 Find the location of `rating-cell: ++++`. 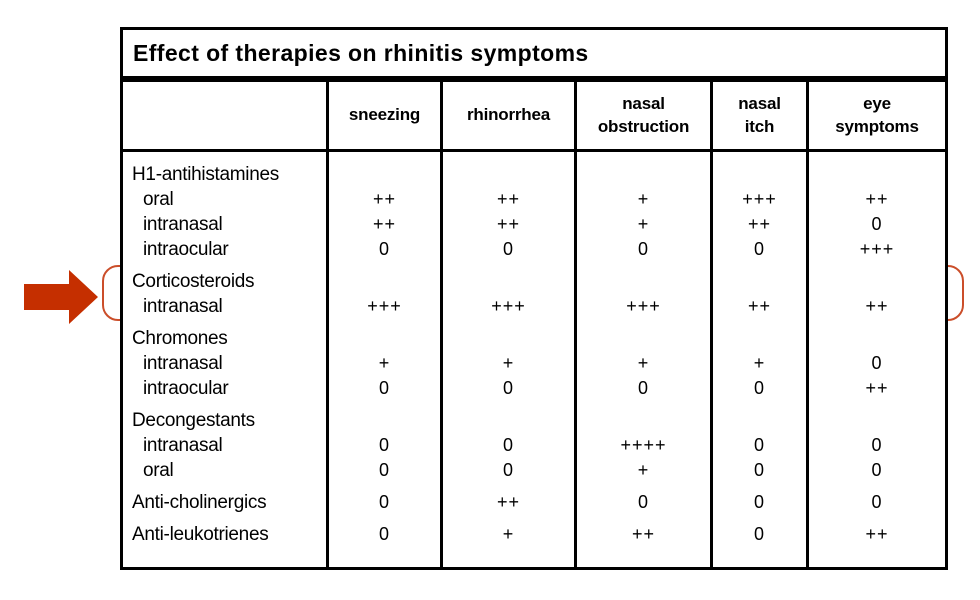

rating-cell: ++++ is located at coordinates (643, 445).